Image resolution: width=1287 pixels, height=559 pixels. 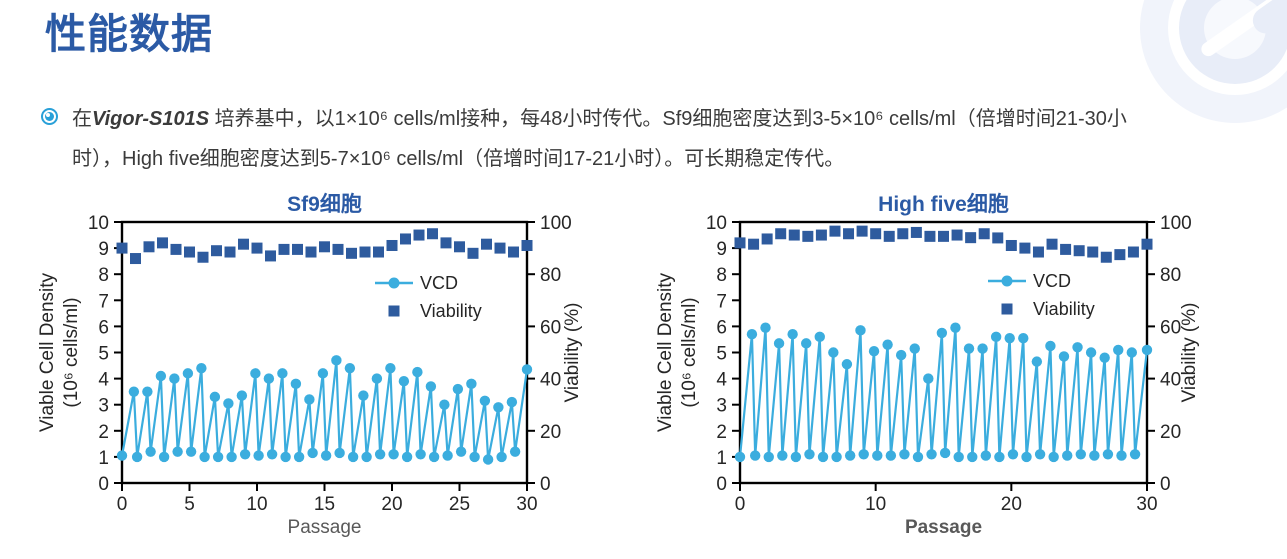 I want to click on legend-vcd-marker, so click(x=1007, y=281).